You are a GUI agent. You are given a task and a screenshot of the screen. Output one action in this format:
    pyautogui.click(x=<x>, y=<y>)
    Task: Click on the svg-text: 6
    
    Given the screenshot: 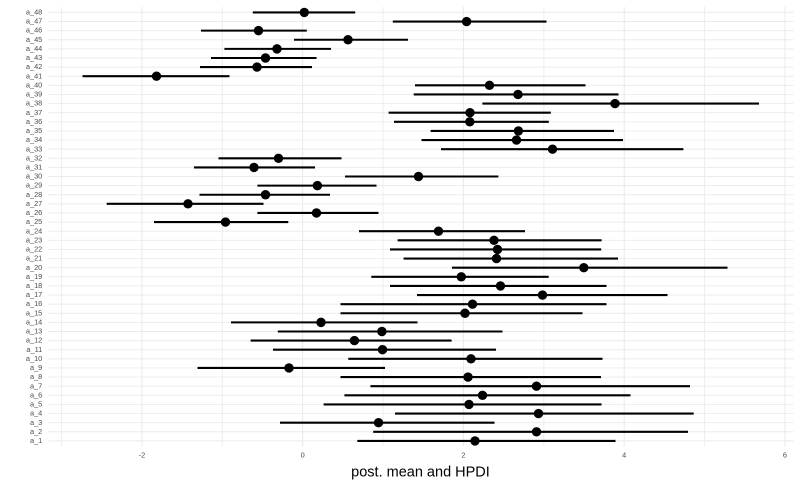 What is the action you would take?
    pyautogui.click(x=785, y=455)
    